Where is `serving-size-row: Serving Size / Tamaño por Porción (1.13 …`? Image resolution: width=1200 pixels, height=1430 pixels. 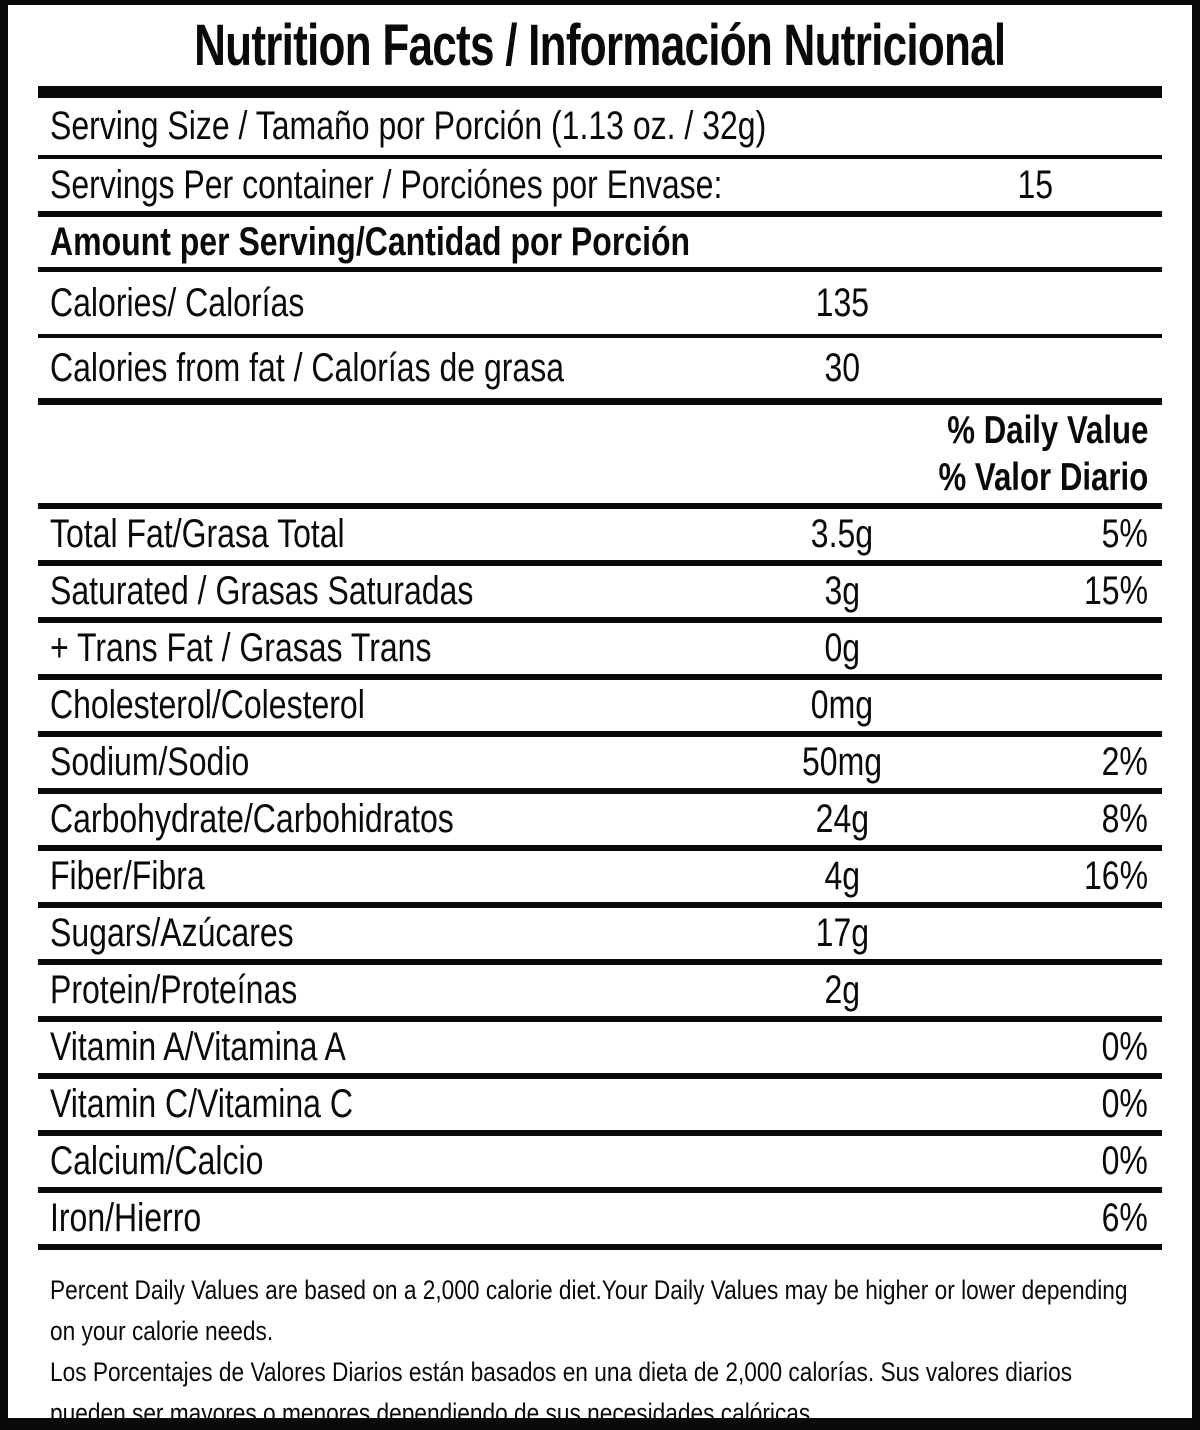 serving-size-row: Serving Size / Tamaño por Porción (1.13 … is located at coordinates (600, 128).